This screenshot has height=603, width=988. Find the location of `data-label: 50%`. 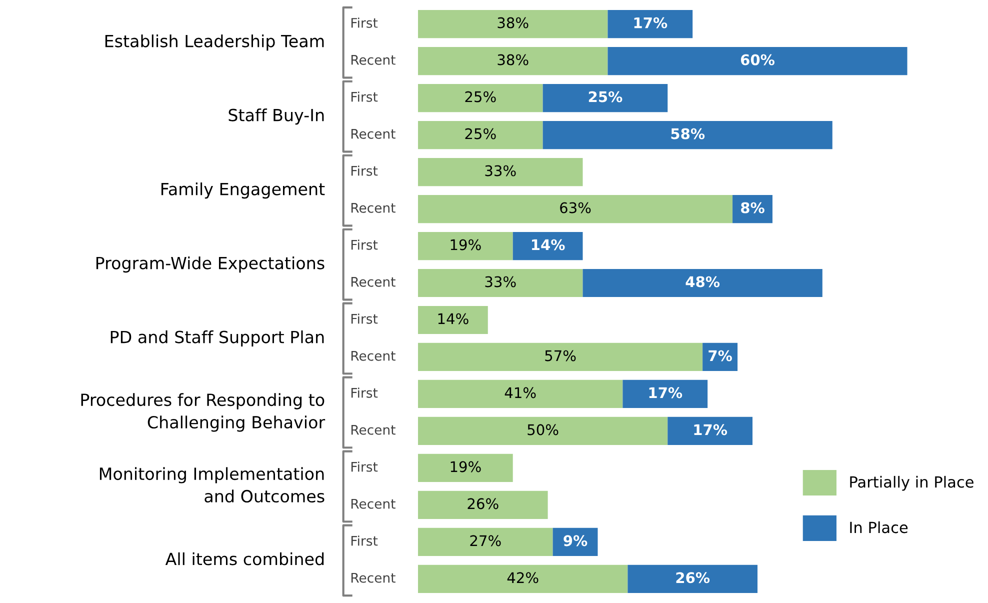

data-label: 50% is located at coordinates (543, 430).